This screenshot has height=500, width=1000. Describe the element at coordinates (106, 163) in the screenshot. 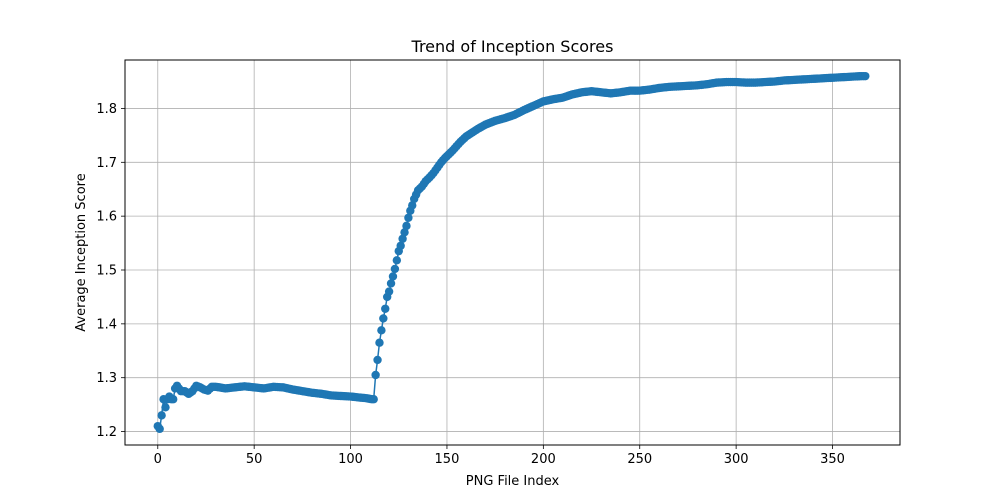

I see `y-tick-label: 1.7` at that location.